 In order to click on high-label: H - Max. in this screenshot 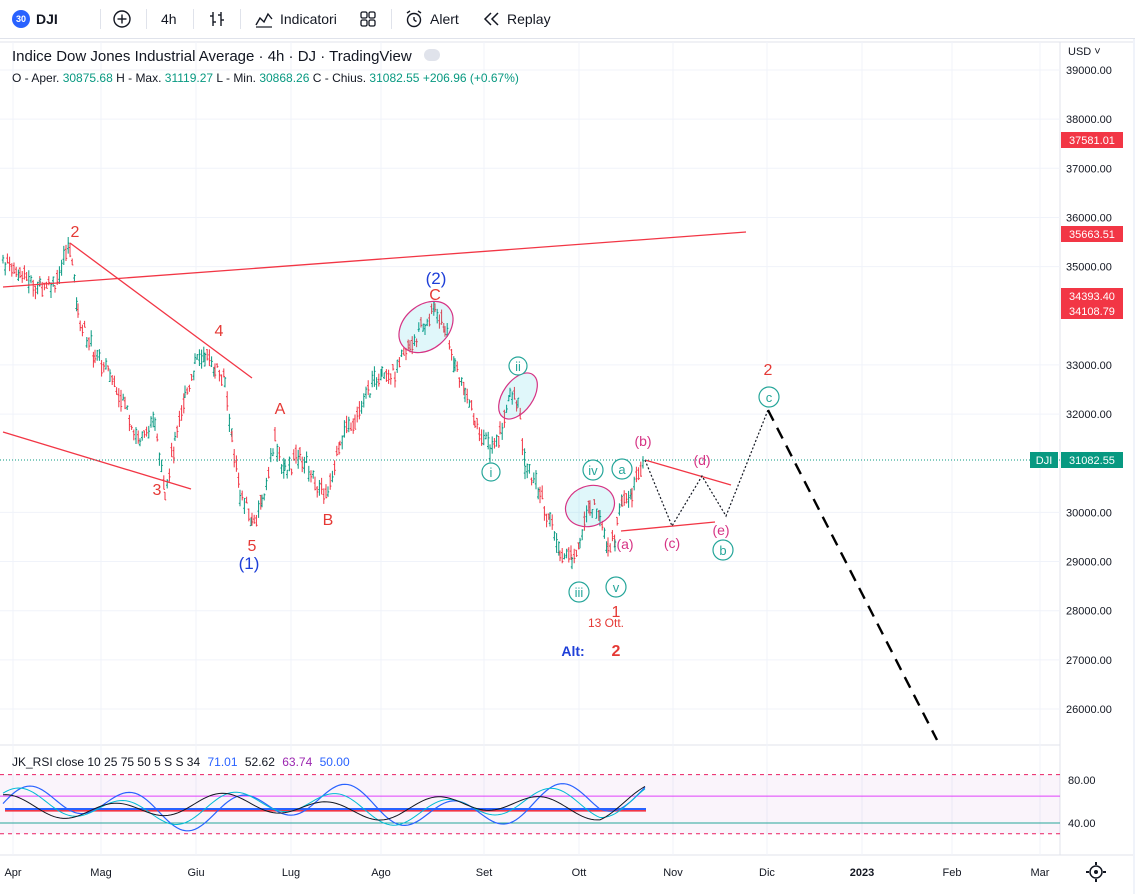, I will do `click(139, 78)`.